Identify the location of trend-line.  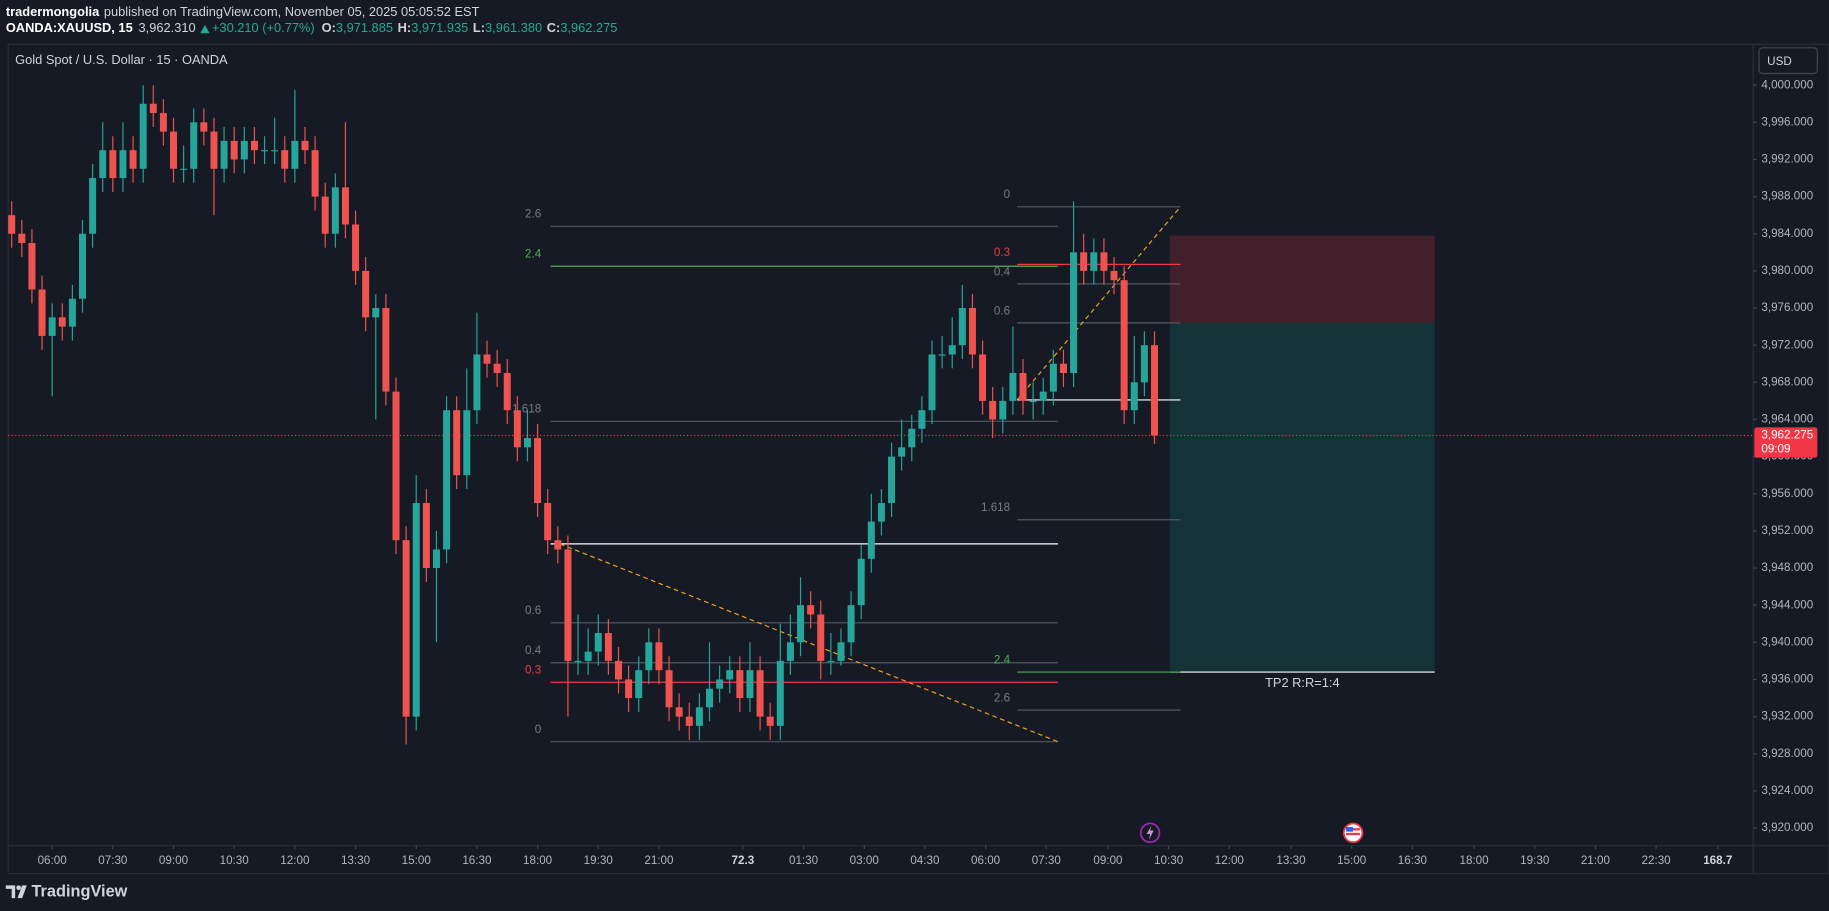
(1098, 303).